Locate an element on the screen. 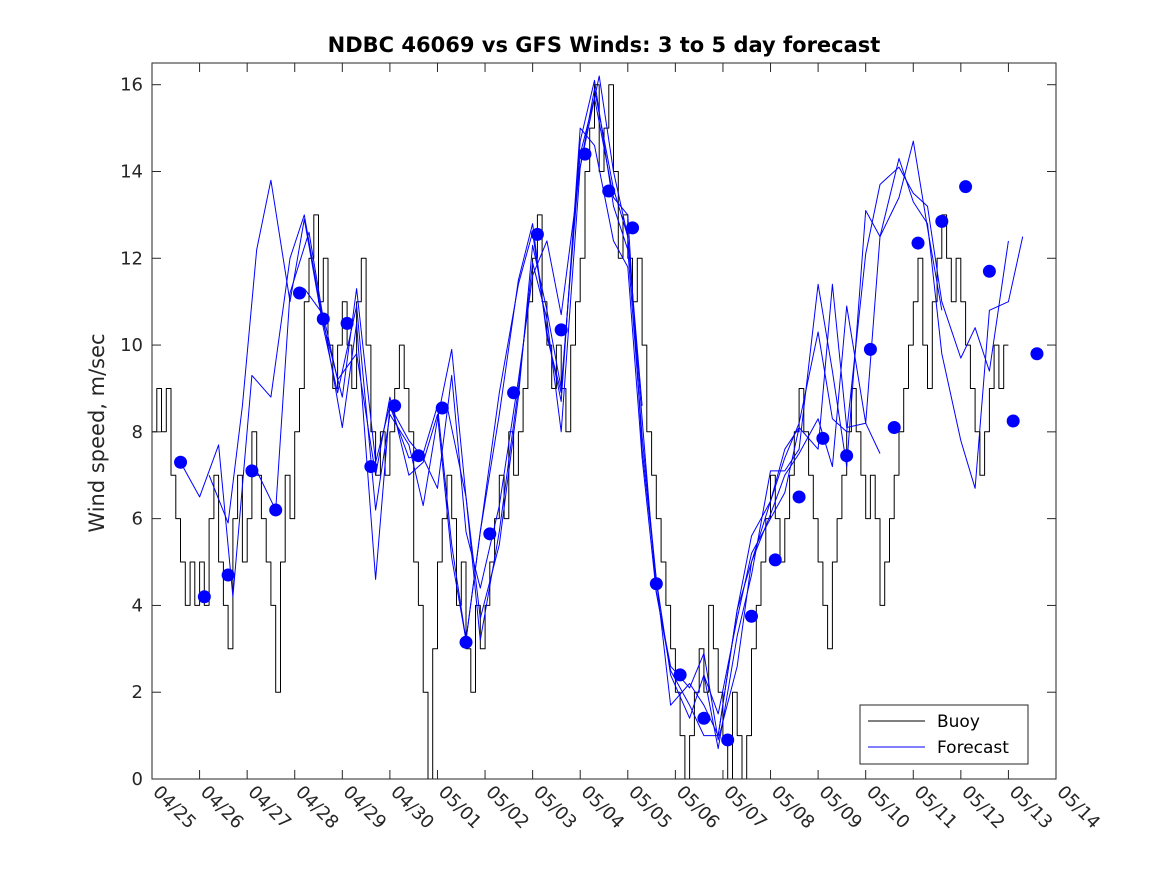  y-tick-label: 14 is located at coordinates (131, 171).